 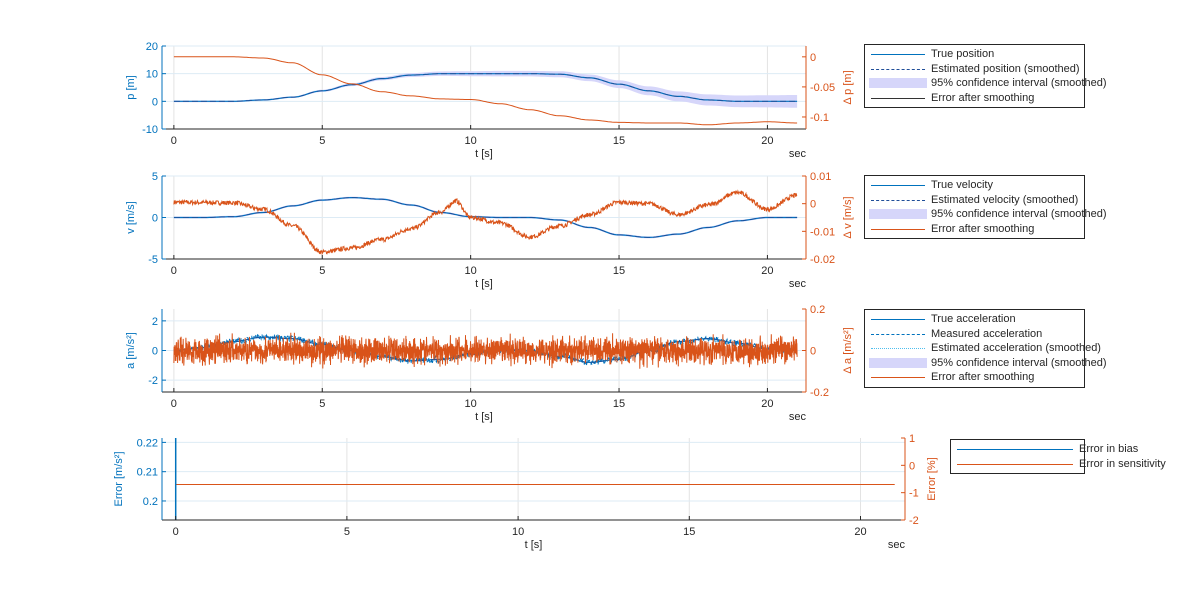 I want to click on y-tick-label: 0.2, so click(x=150, y=502).